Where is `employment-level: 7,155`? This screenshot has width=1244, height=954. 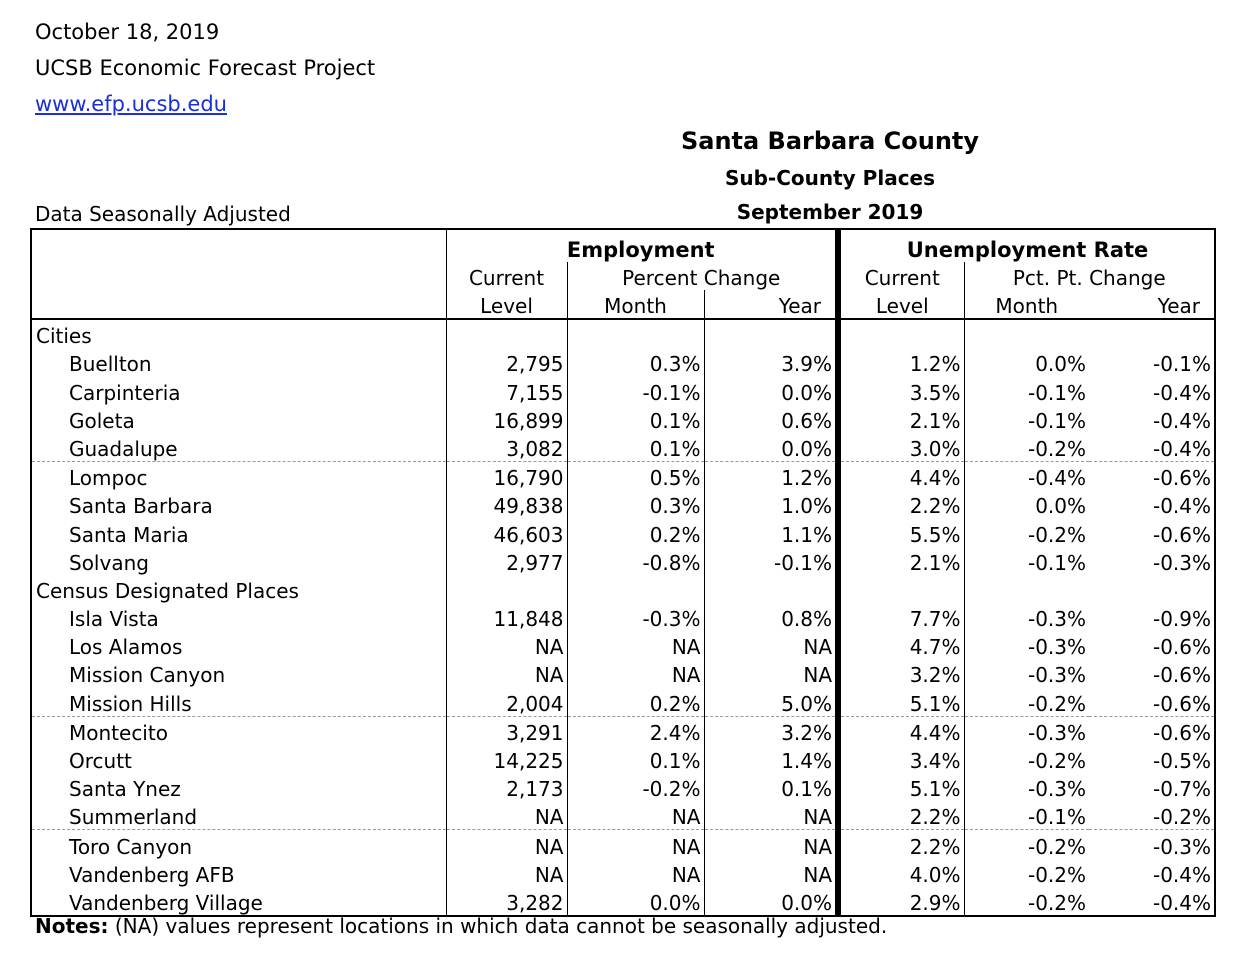
employment-level: 7,155 is located at coordinates (506, 390).